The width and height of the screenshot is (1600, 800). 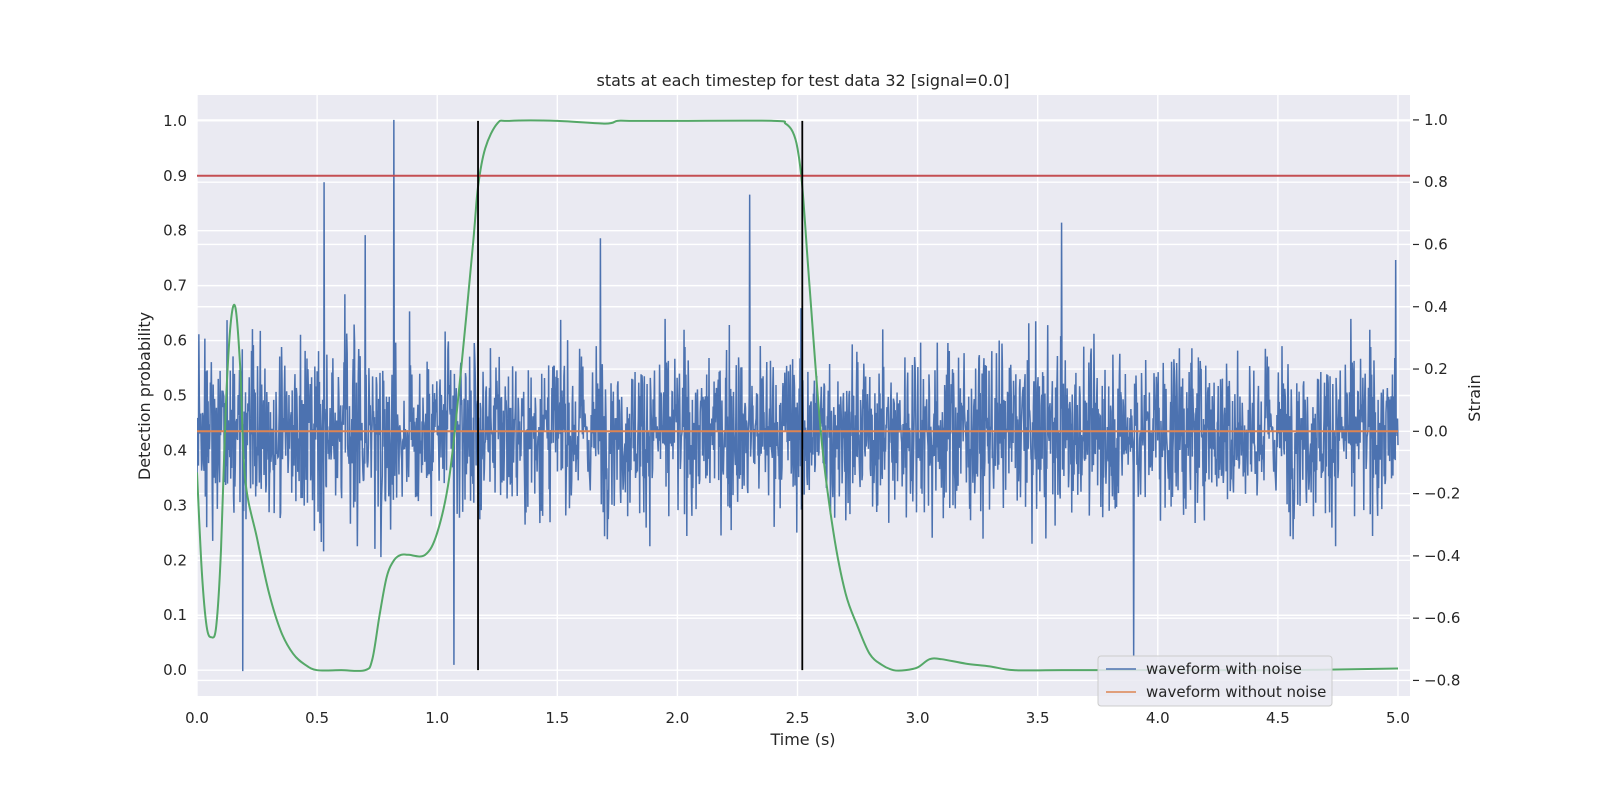 I want to click on y2-tick-label: −0.4, so click(x=1442, y=556).